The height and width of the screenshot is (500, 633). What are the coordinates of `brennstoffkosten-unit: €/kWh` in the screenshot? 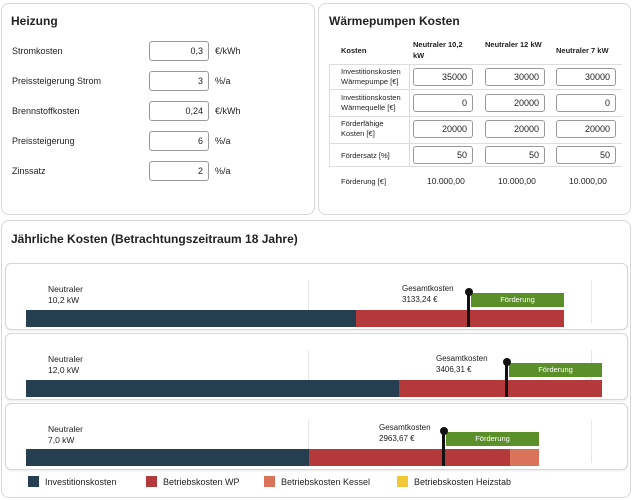 It's located at (228, 111).